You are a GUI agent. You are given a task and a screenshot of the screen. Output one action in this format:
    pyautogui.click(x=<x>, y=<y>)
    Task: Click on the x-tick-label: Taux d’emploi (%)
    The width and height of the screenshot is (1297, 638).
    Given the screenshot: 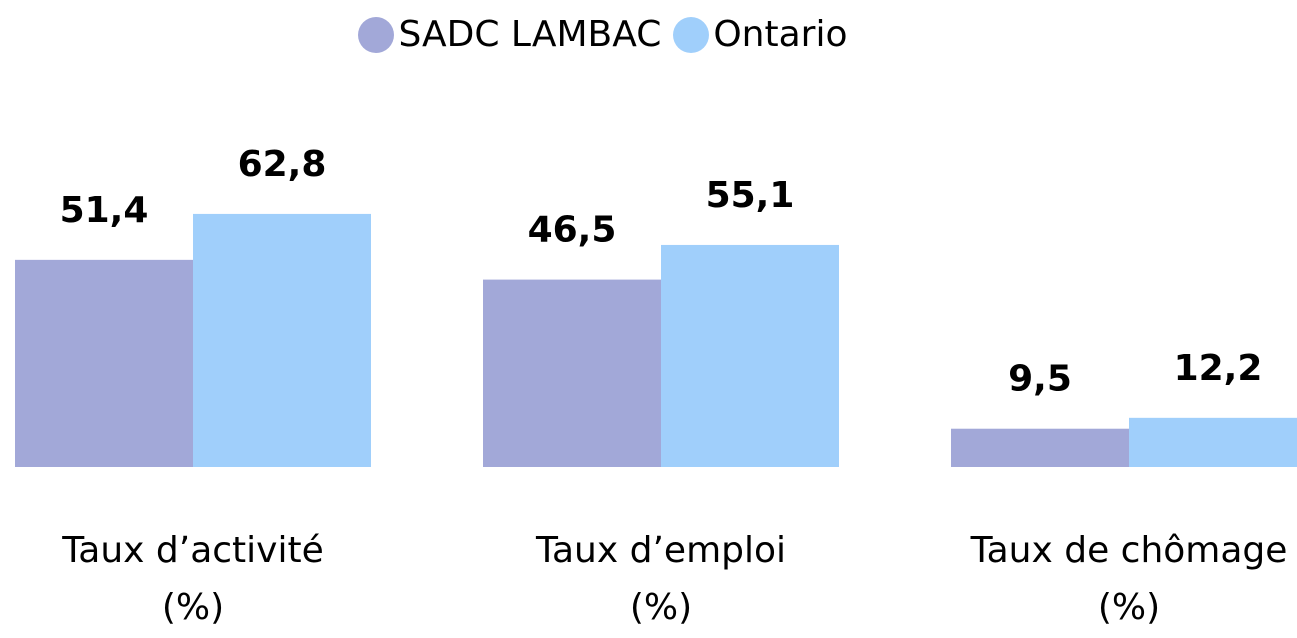 What is the action you would take?
    pyautogui.click(x=661, y=579)
    